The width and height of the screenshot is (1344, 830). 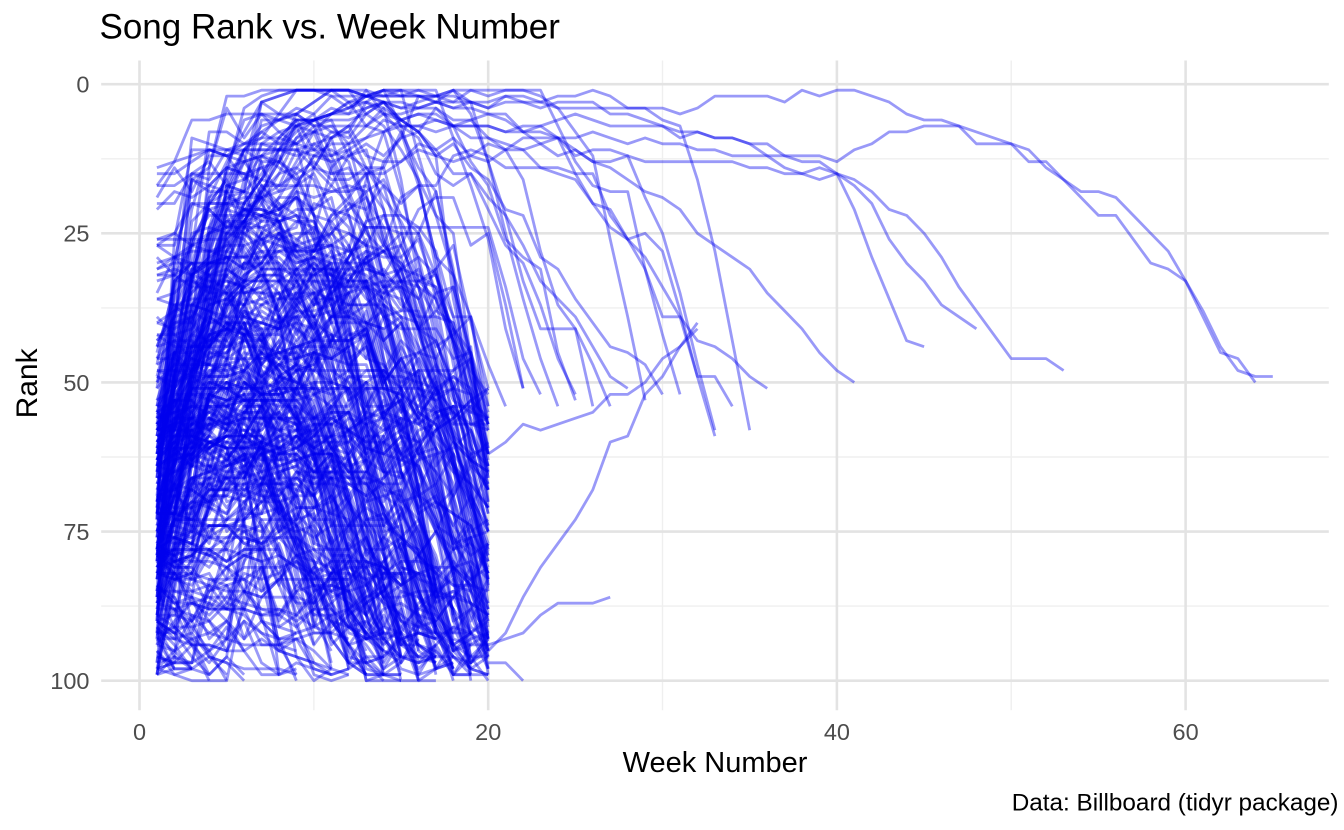 What do you see at coordinates (715, 763) in the screenshot?
I see `svg-text: Week Number` at bounding box center [715, 763].